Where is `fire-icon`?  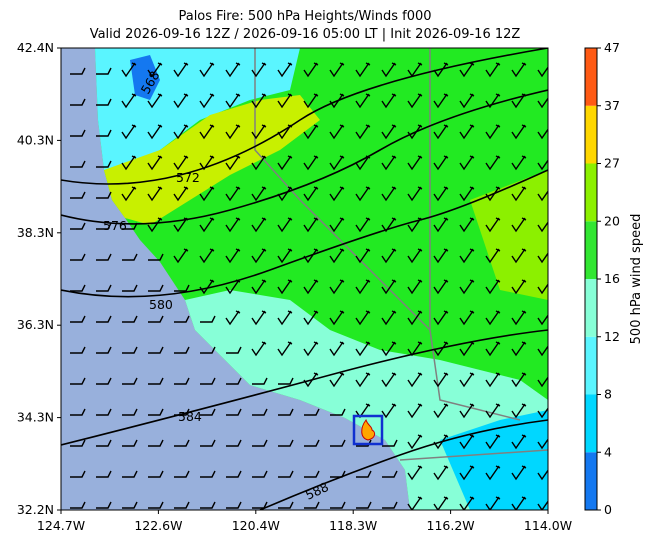 fire-icon is located at coordinates (368, 429).